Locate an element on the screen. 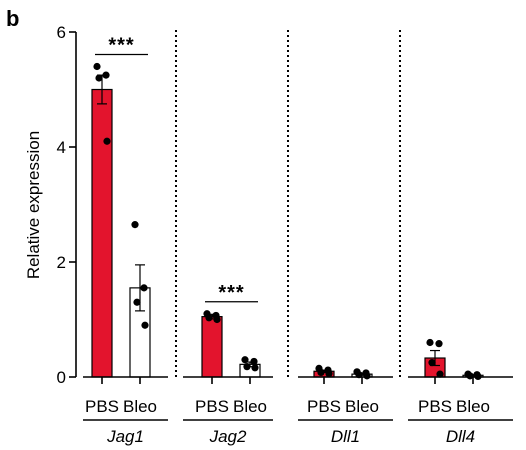 The height and width of the screenshot is (450, 526). group-jag2: *** is located at coordinates (231, 330).